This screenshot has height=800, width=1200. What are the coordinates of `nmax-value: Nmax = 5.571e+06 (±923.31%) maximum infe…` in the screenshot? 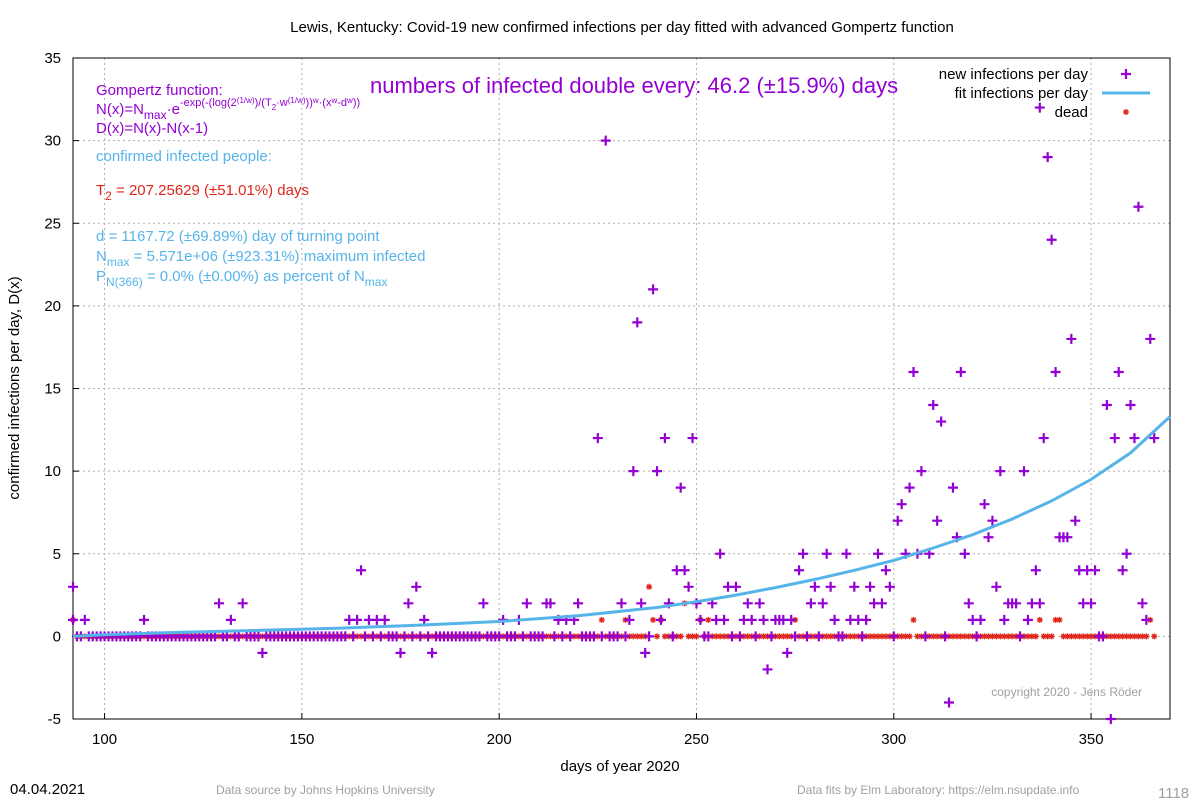 It's located at (260, 258).